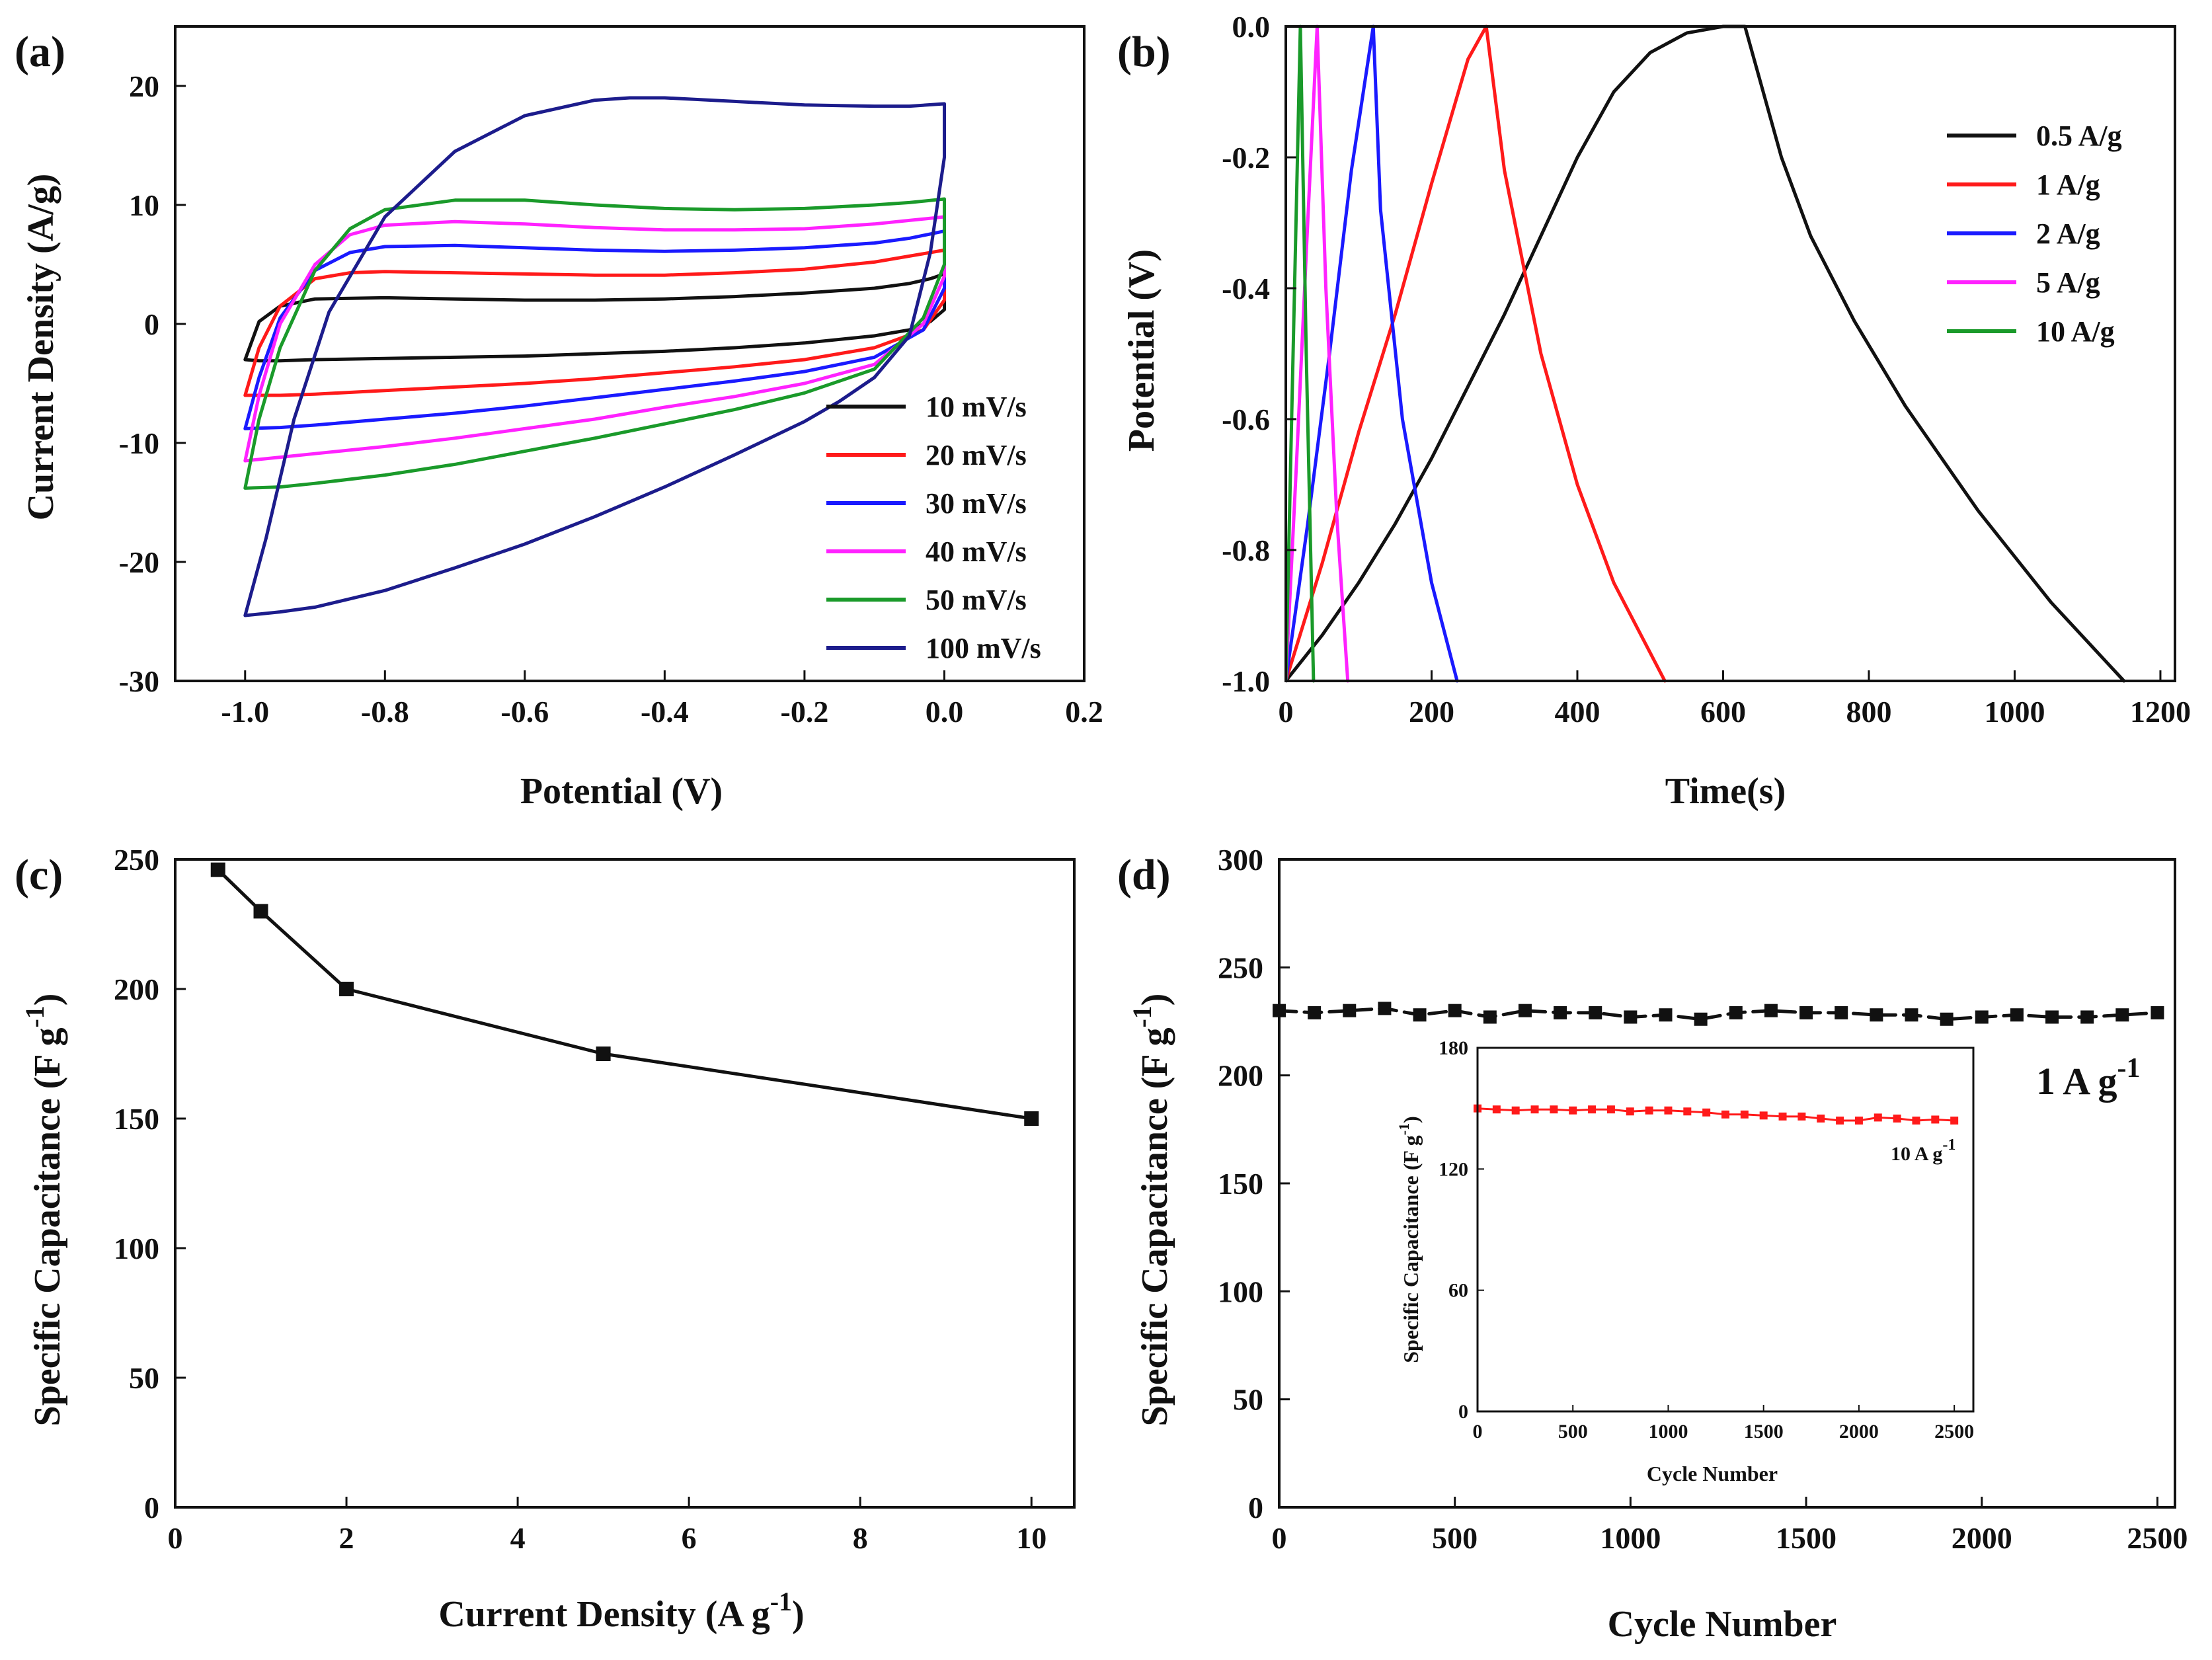 This screenshot has height=1660, width=2212. I want to click on panel-c-x-axis-title-end: ), so click(798, 1614).